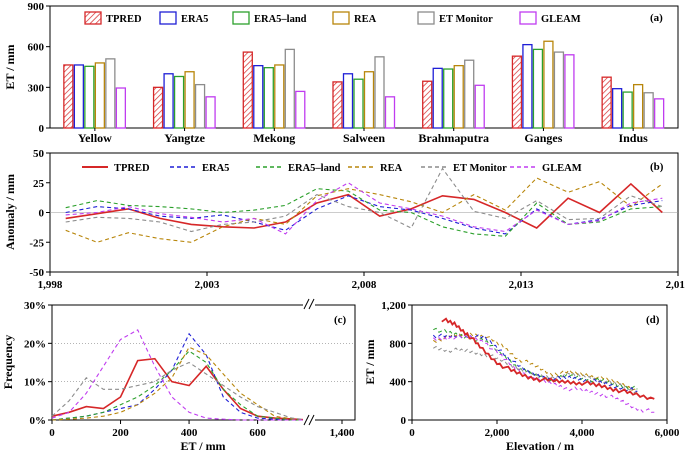  Describe the element at coordinates (562, 168) in the screenshot. I see `b-legend-label-gleam: GLEAM` at that location.